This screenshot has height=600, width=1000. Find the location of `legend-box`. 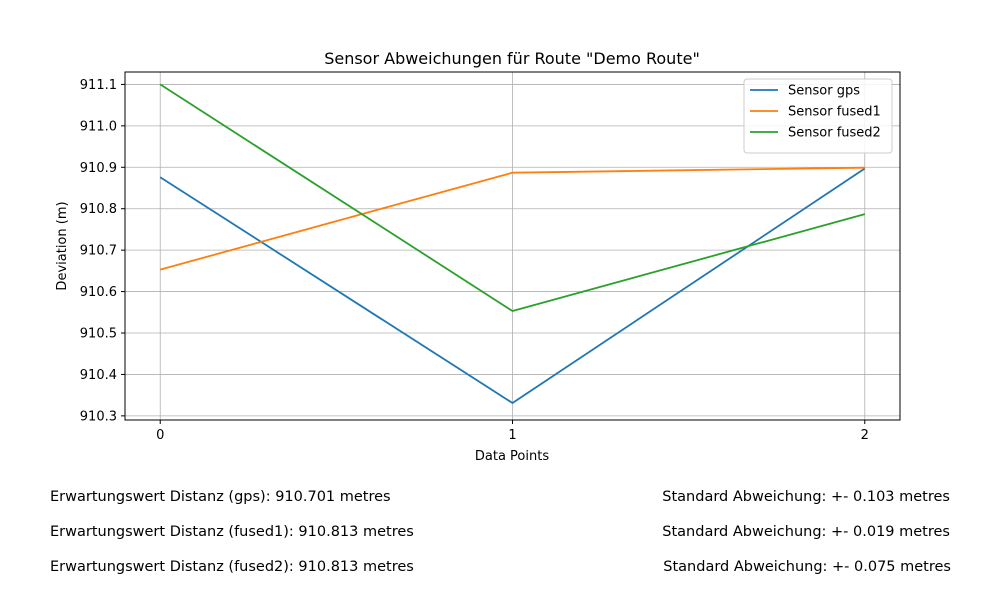

legend-box is located at coordinates (818, 116).